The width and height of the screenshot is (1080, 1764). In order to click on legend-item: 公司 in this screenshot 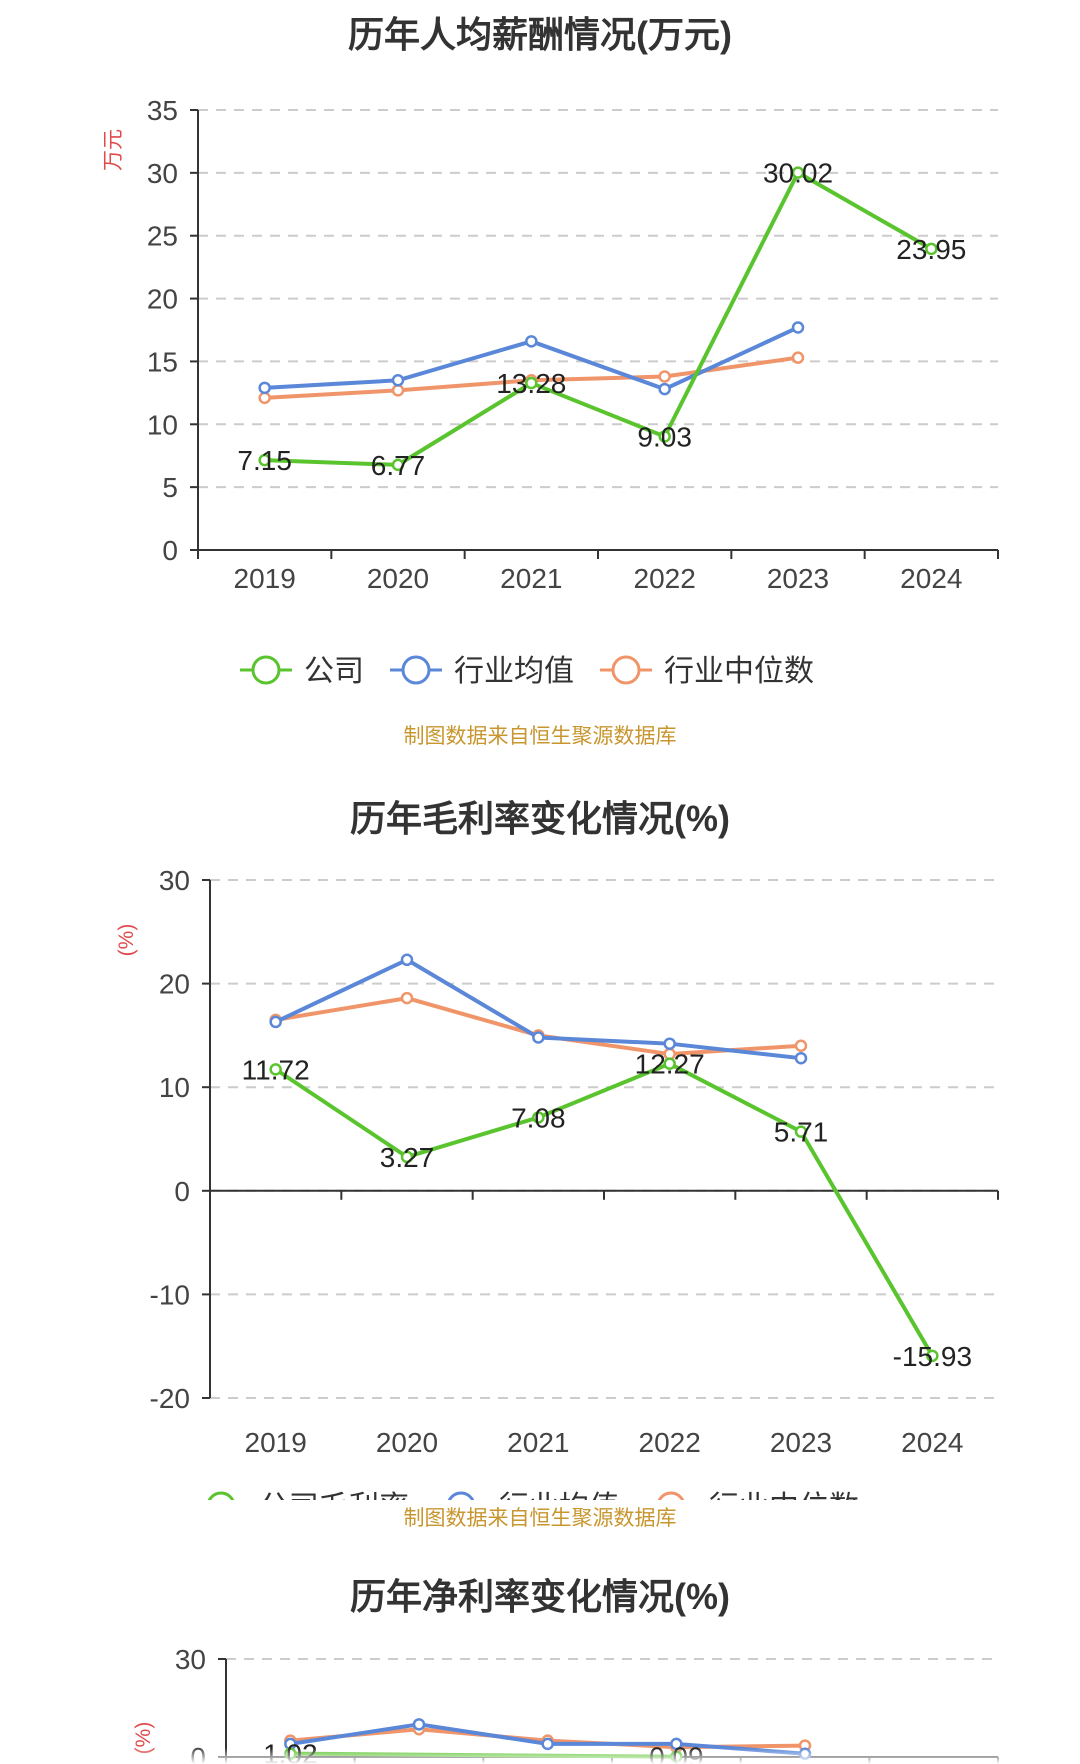, I will do `click(302, 671)`.